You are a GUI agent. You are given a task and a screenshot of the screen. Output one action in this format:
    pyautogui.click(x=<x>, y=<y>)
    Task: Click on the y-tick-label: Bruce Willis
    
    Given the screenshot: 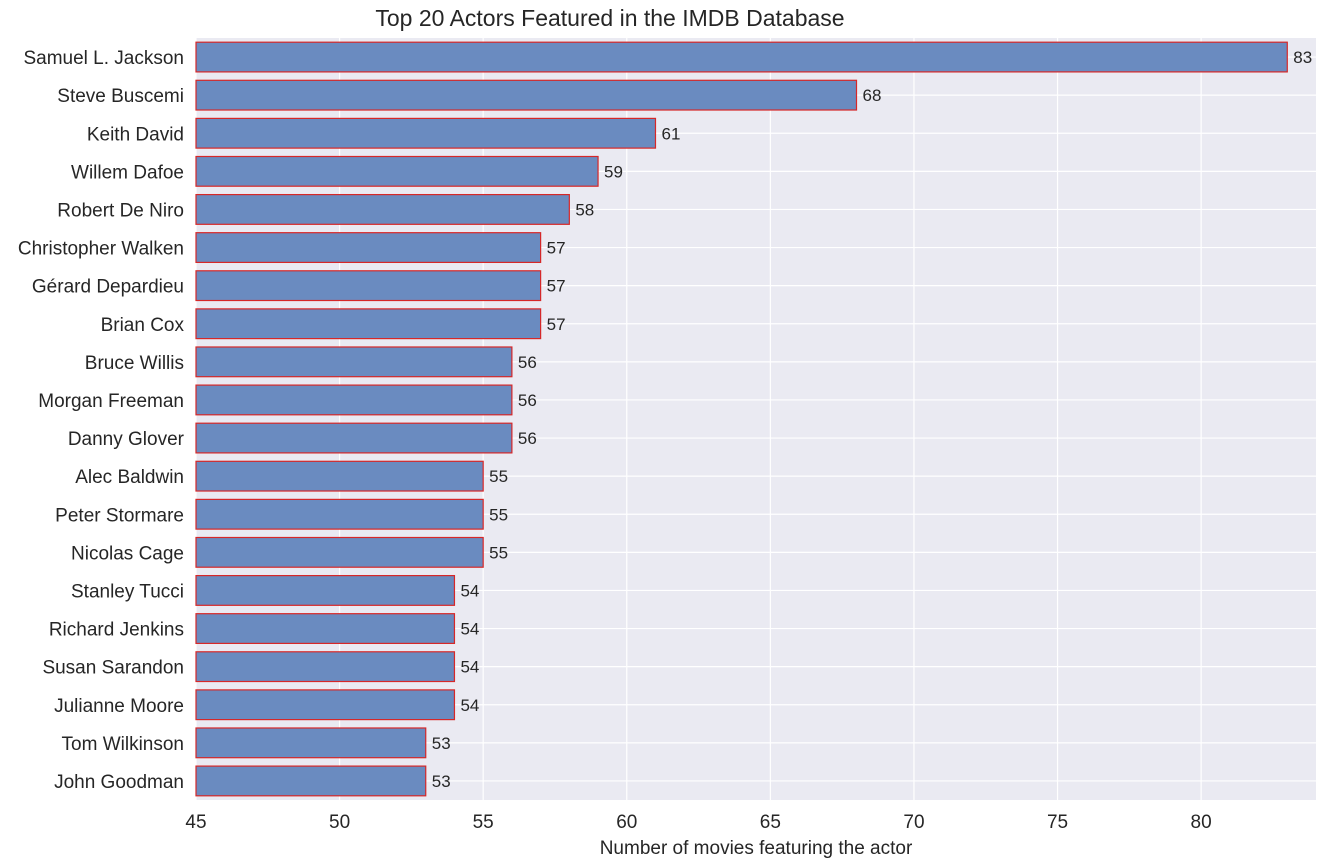 What is the action you would take?
    pyautogui.click(x=134, y=363)
    